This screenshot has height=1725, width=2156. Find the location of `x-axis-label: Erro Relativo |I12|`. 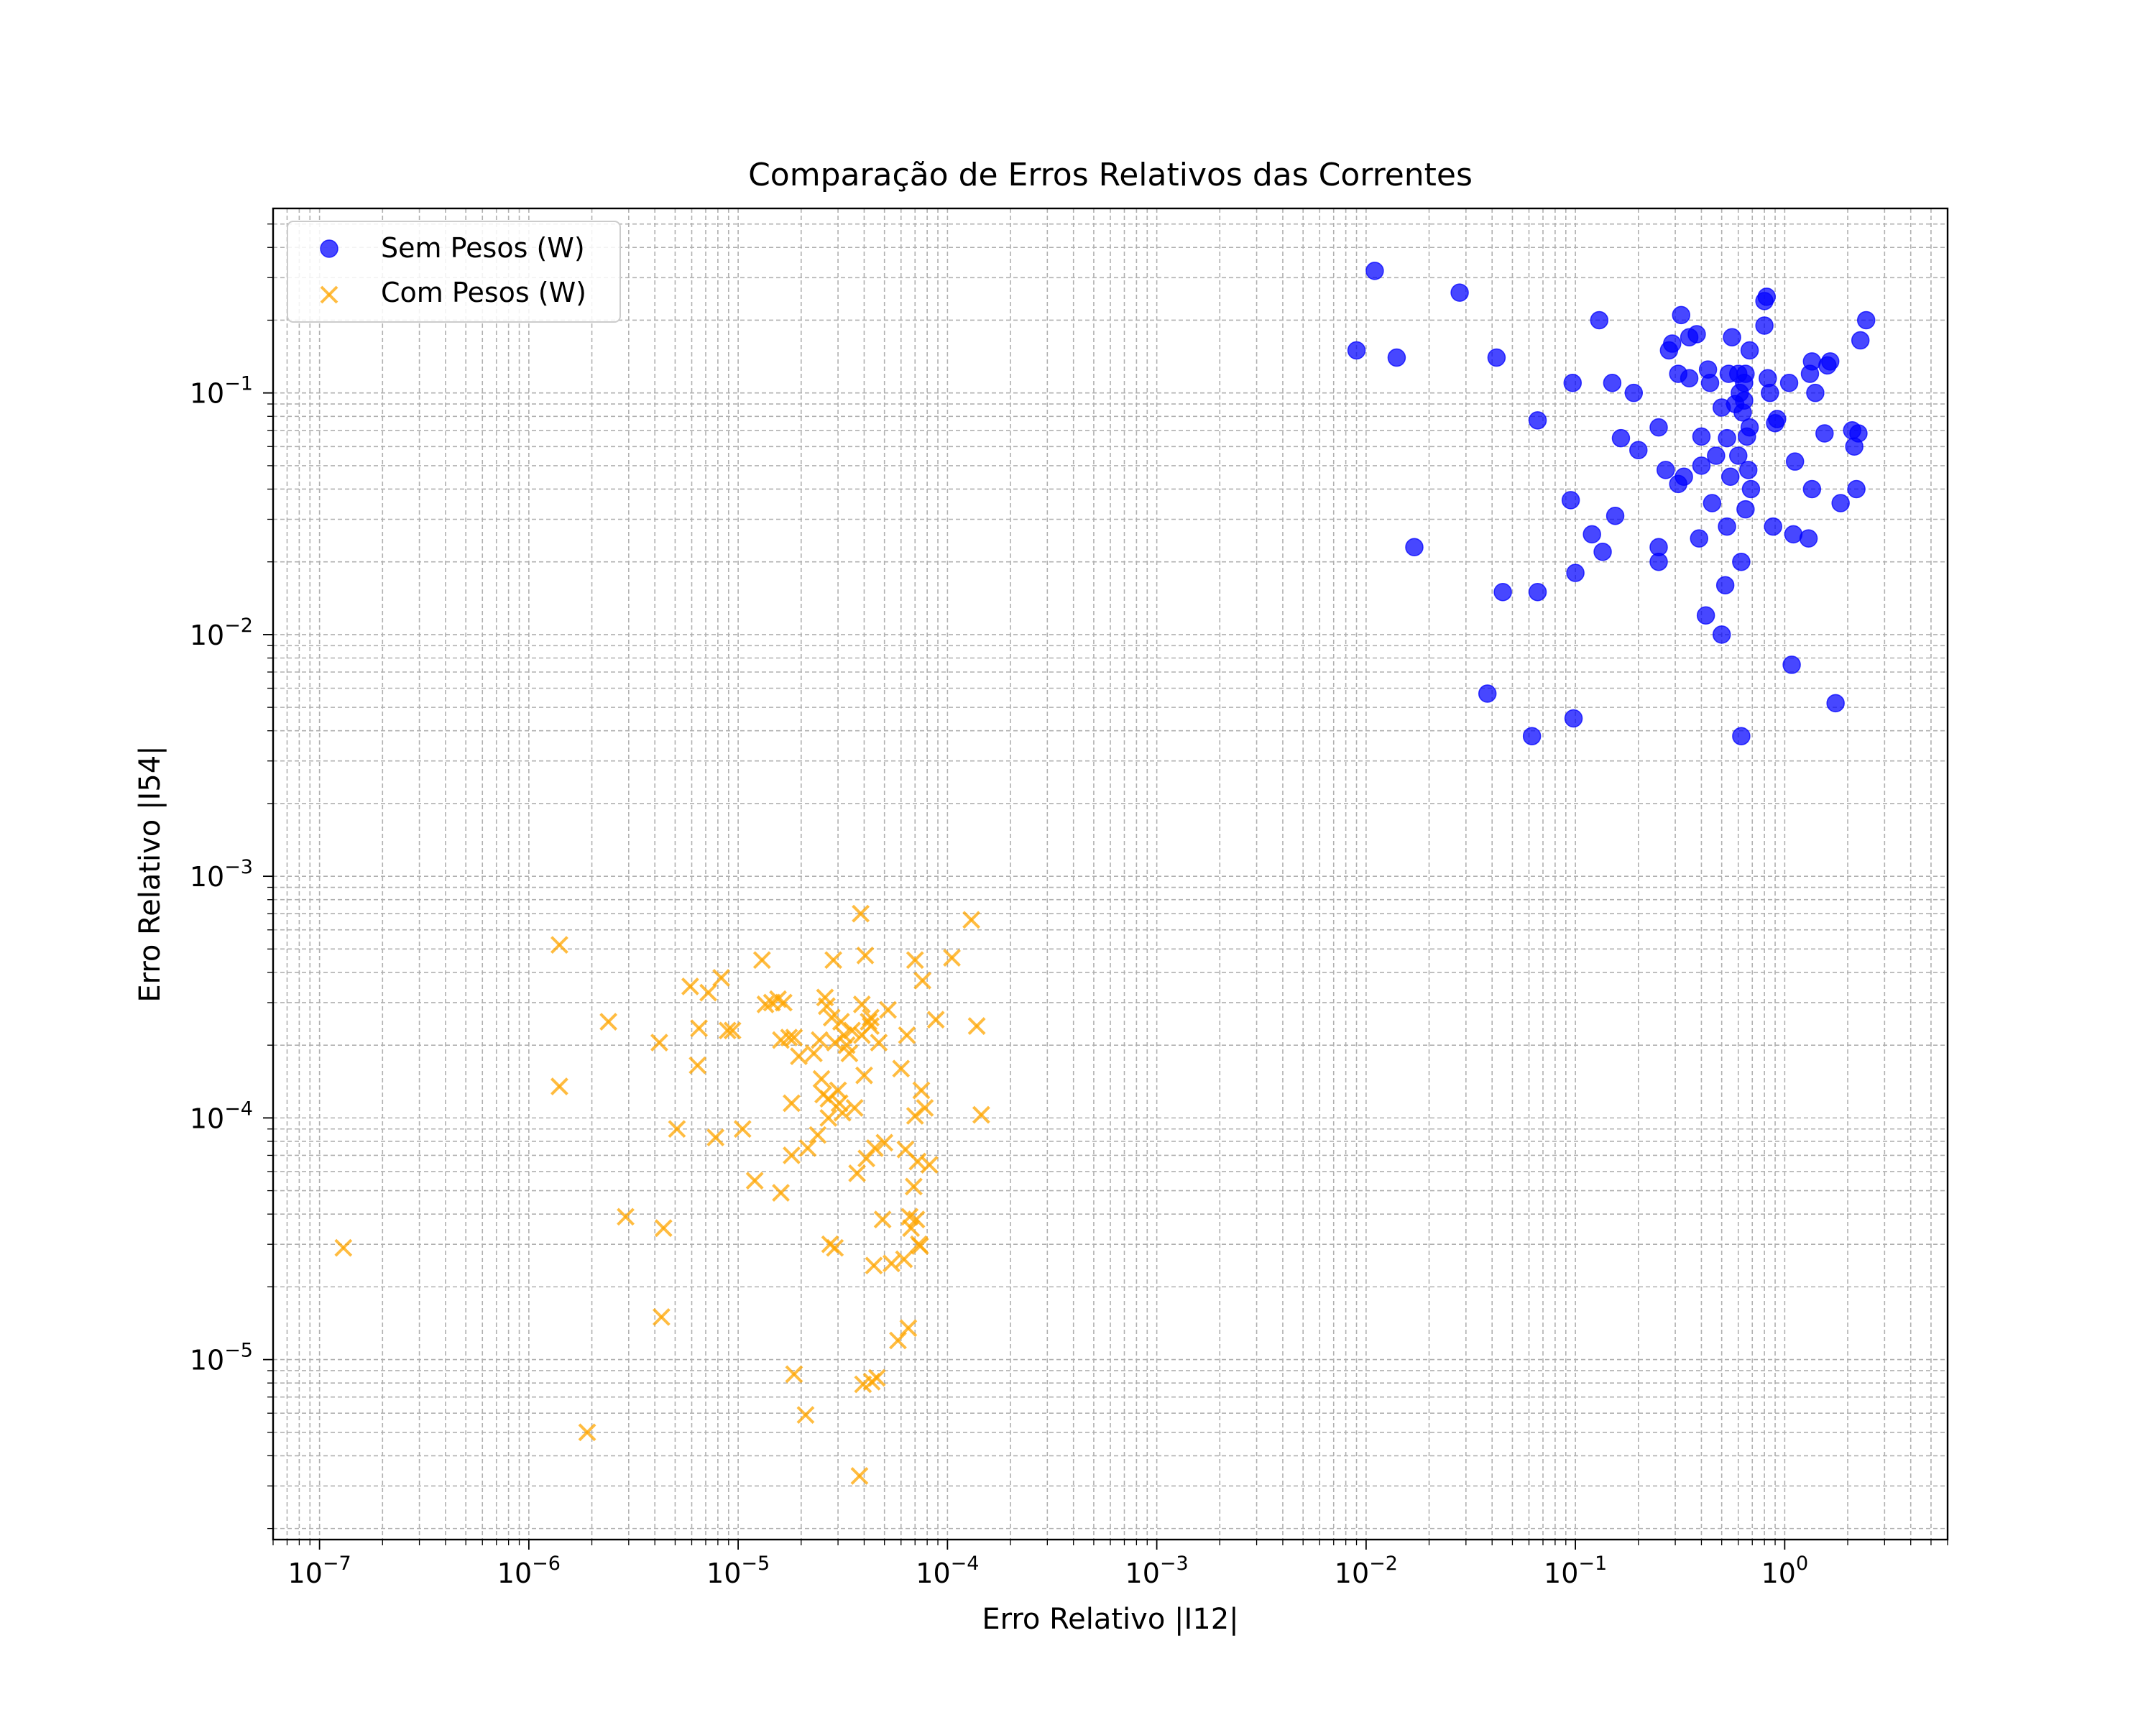

x-axis-label: Erro Relativo |I12| is located at coordinates (1110, 1619).